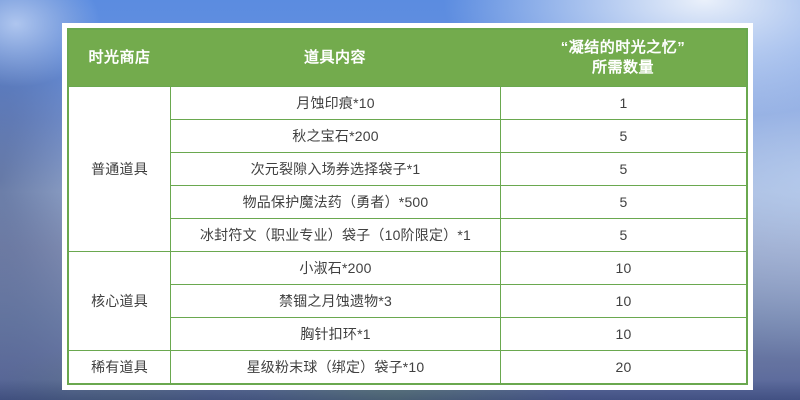 This screenshot has width=800, height=400. I want to click on table-row: 胸针扣环*1 10, so click(407, 333).